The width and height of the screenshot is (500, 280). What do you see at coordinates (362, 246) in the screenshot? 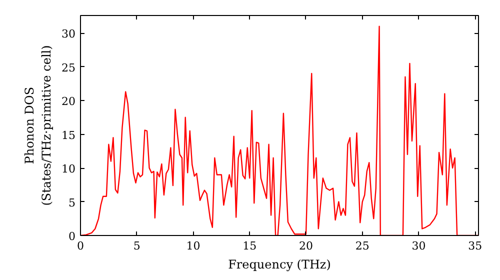
I see `x-tick-label: 25` at bounding box center [362, 246].